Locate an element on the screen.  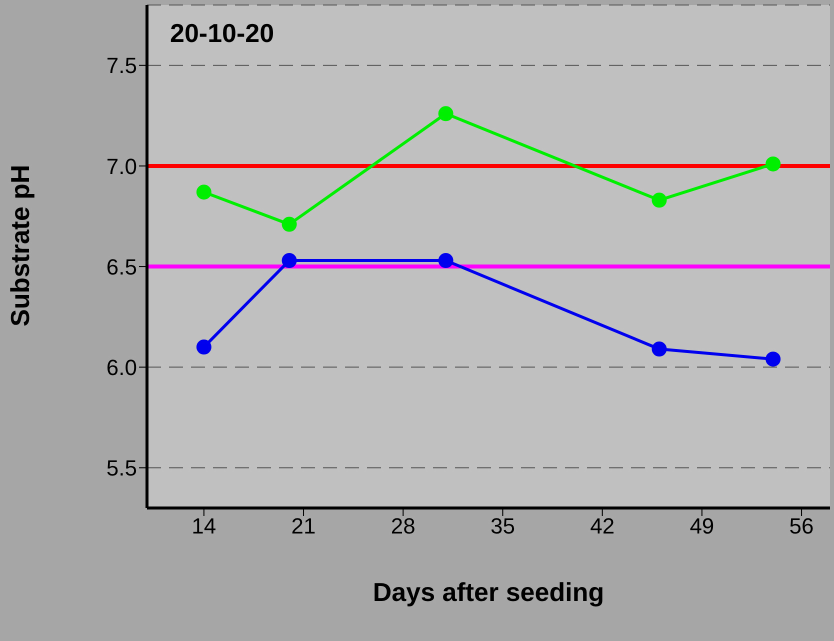
x-tick-label: 49 is located at coordinates (702, 526).